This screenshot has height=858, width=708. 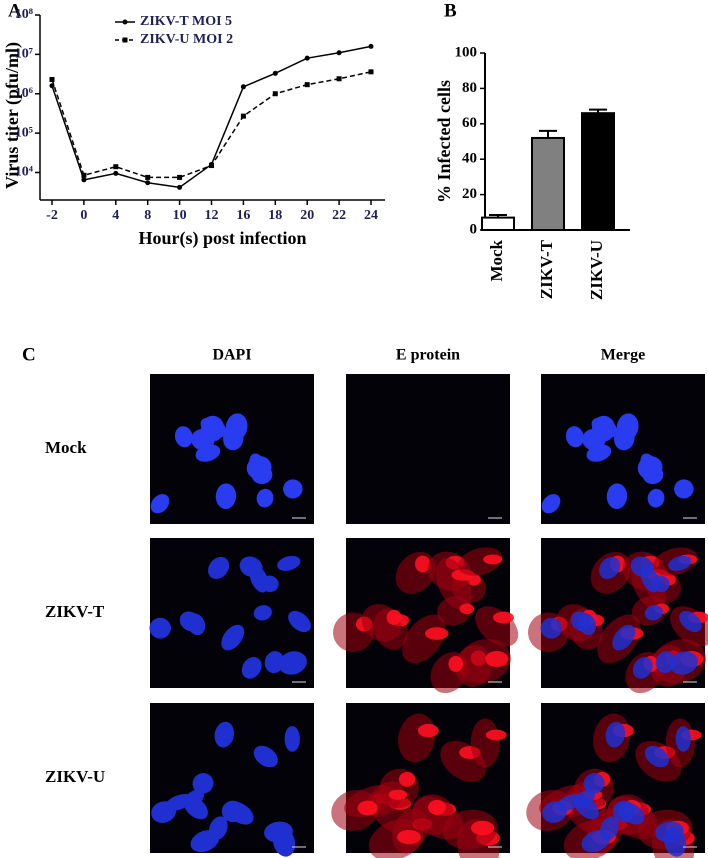 What do you see at coordinates (52, 215) in the screenshot?
I see `x-tick-label: -2` at bounding box center [52, 215].